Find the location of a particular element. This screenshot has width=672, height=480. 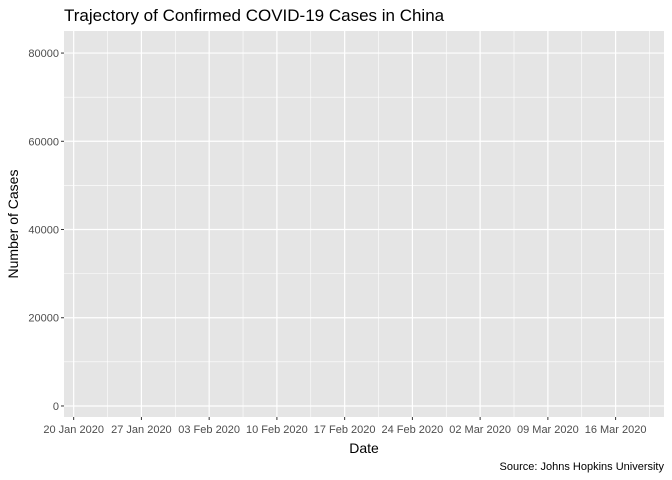

y-tick-label: 20000 is located at coordinates (43, 319).